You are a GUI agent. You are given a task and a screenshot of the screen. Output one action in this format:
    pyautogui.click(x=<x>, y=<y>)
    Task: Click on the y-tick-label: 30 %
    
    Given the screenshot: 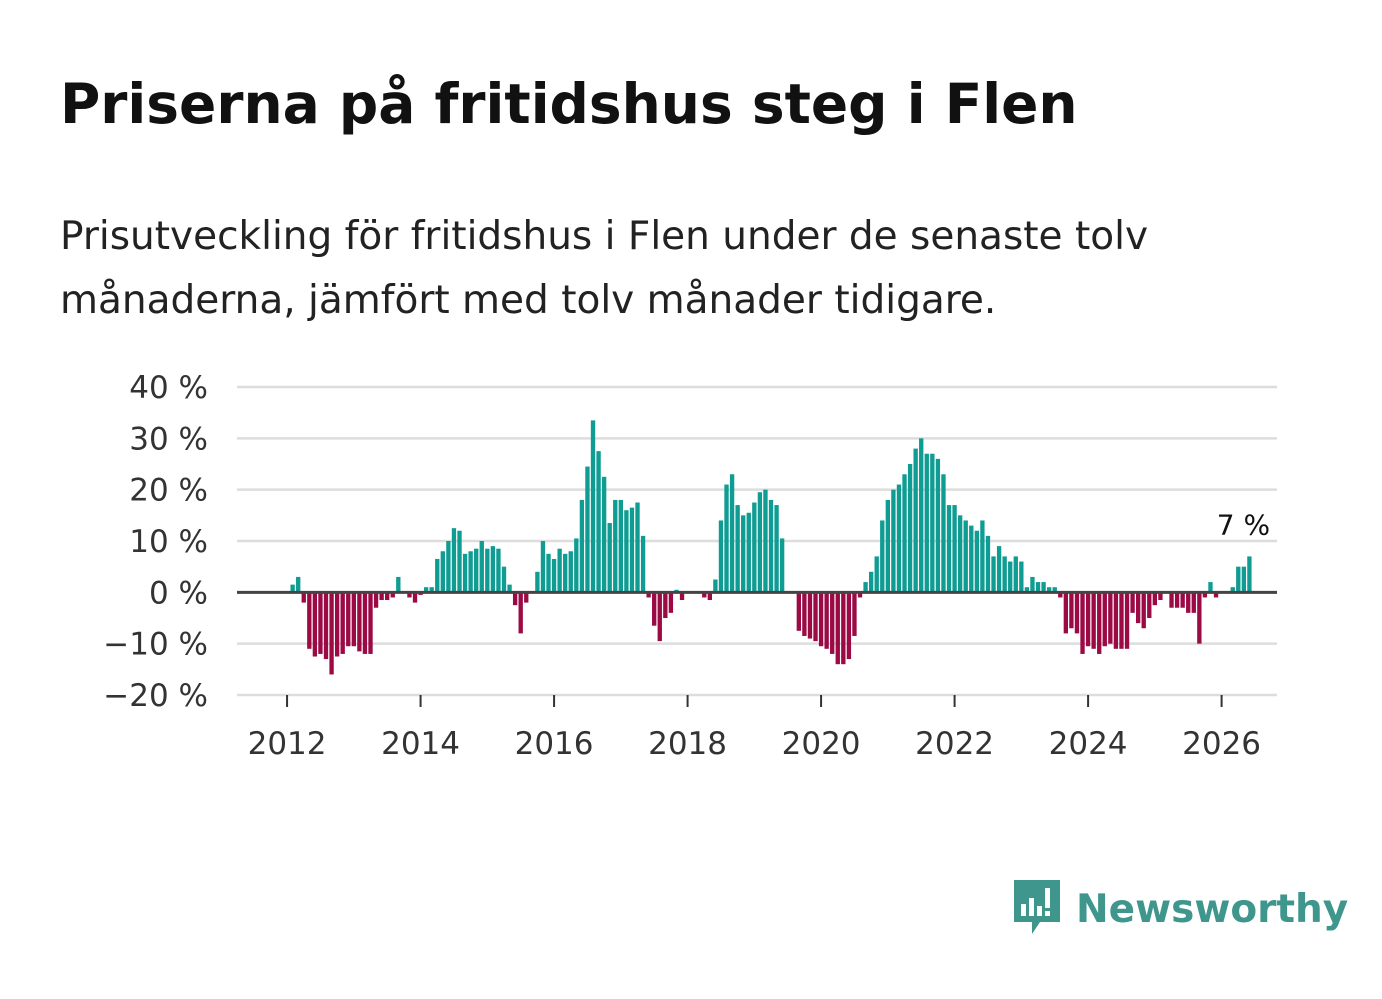 What is the action you would take?
    pyautogui.click(x=168, y=439)
    